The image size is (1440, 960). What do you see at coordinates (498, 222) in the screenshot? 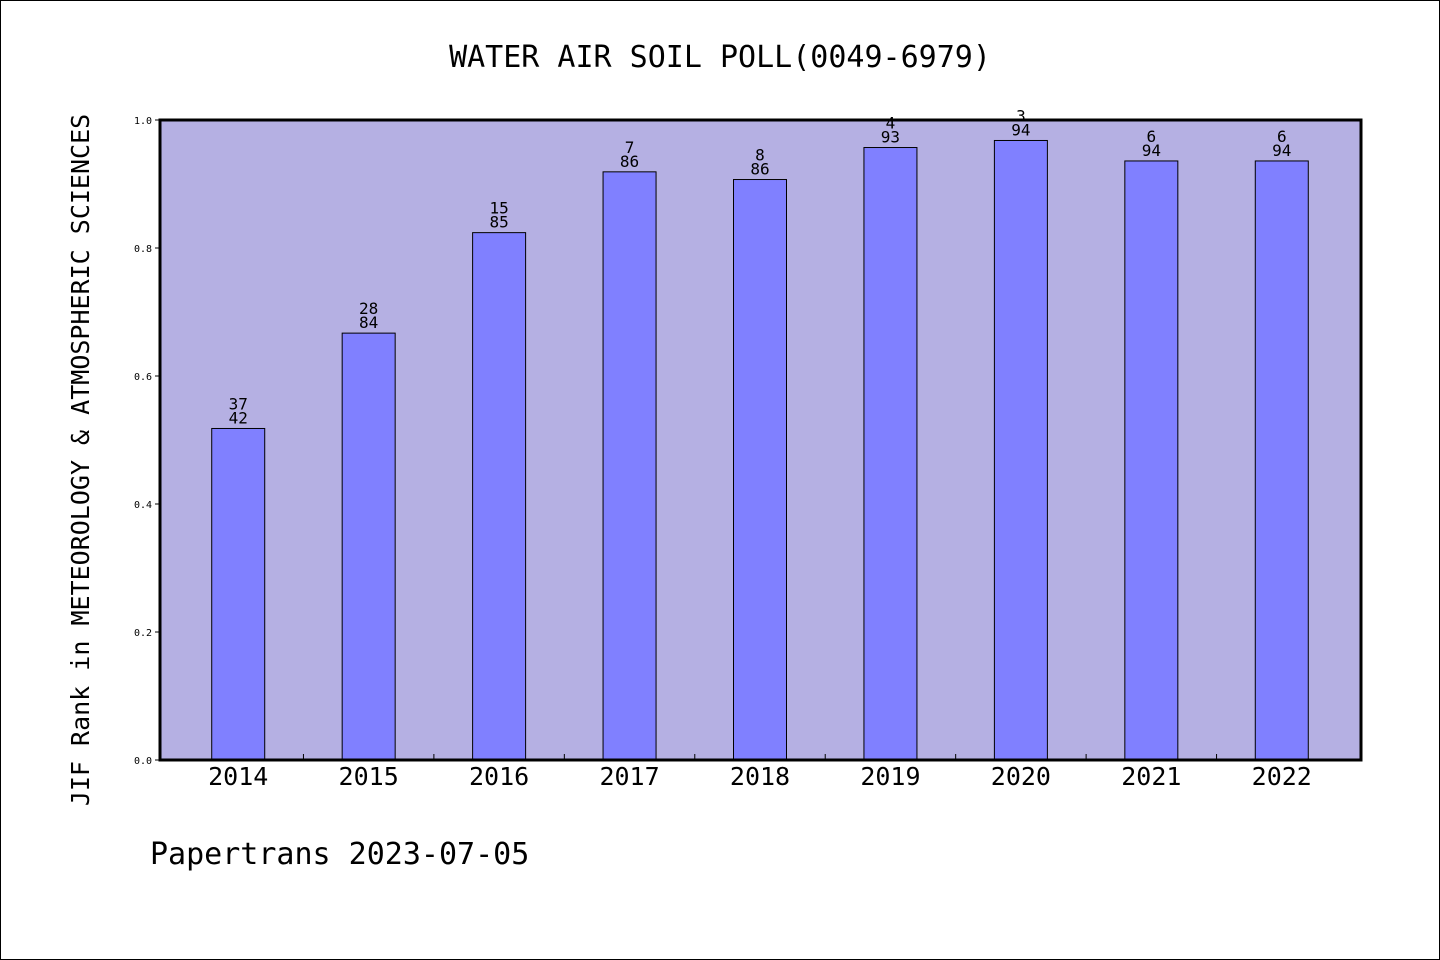
I see `data-label-total: 85` at bounding box center [498, 222].